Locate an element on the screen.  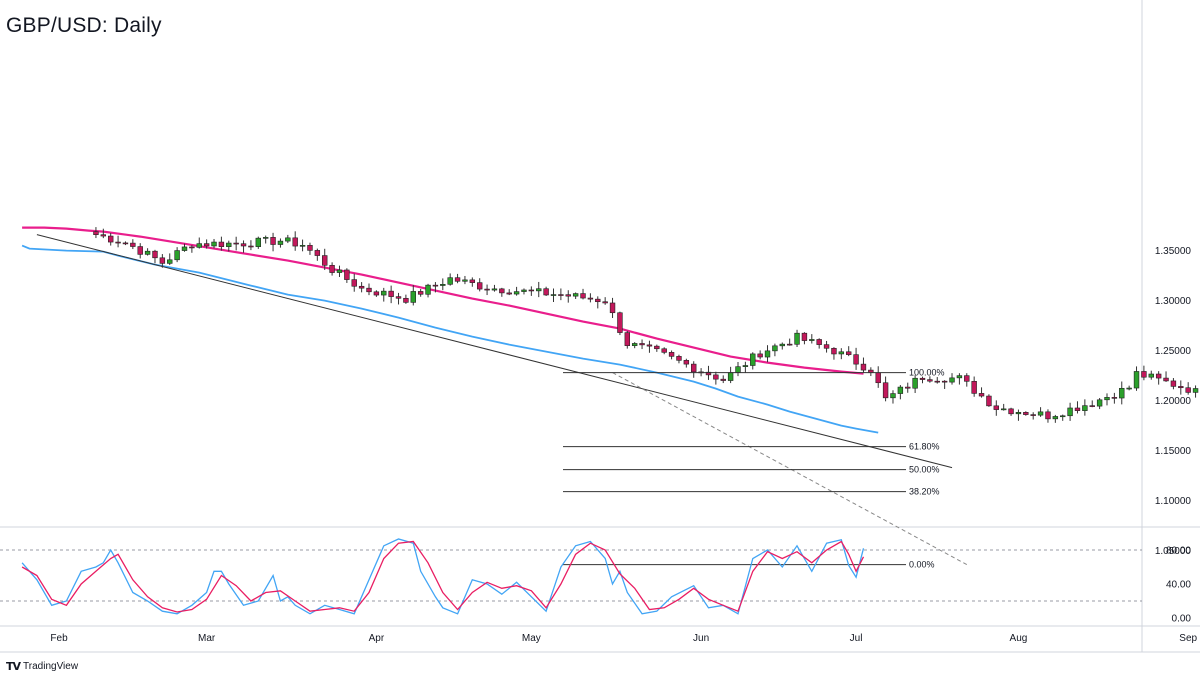
time-tick-label: Jun is located at coordinates (701, 638).